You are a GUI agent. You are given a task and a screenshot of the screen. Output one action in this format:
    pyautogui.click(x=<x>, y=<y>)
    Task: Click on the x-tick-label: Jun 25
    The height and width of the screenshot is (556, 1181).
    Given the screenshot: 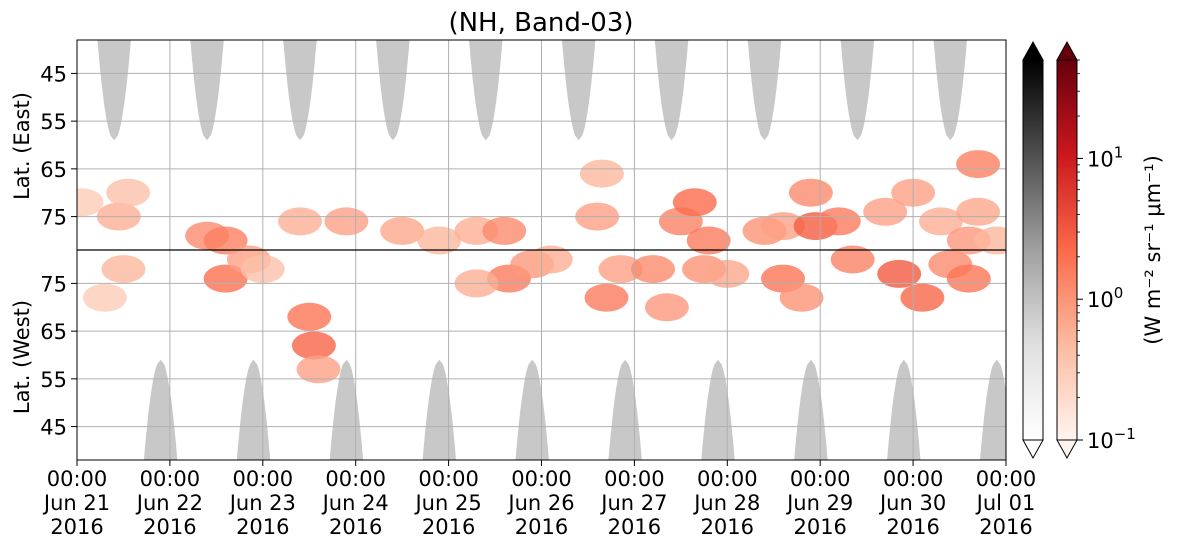 What is the action you would take?
    pyautogui.click(x=447, y=503)
    